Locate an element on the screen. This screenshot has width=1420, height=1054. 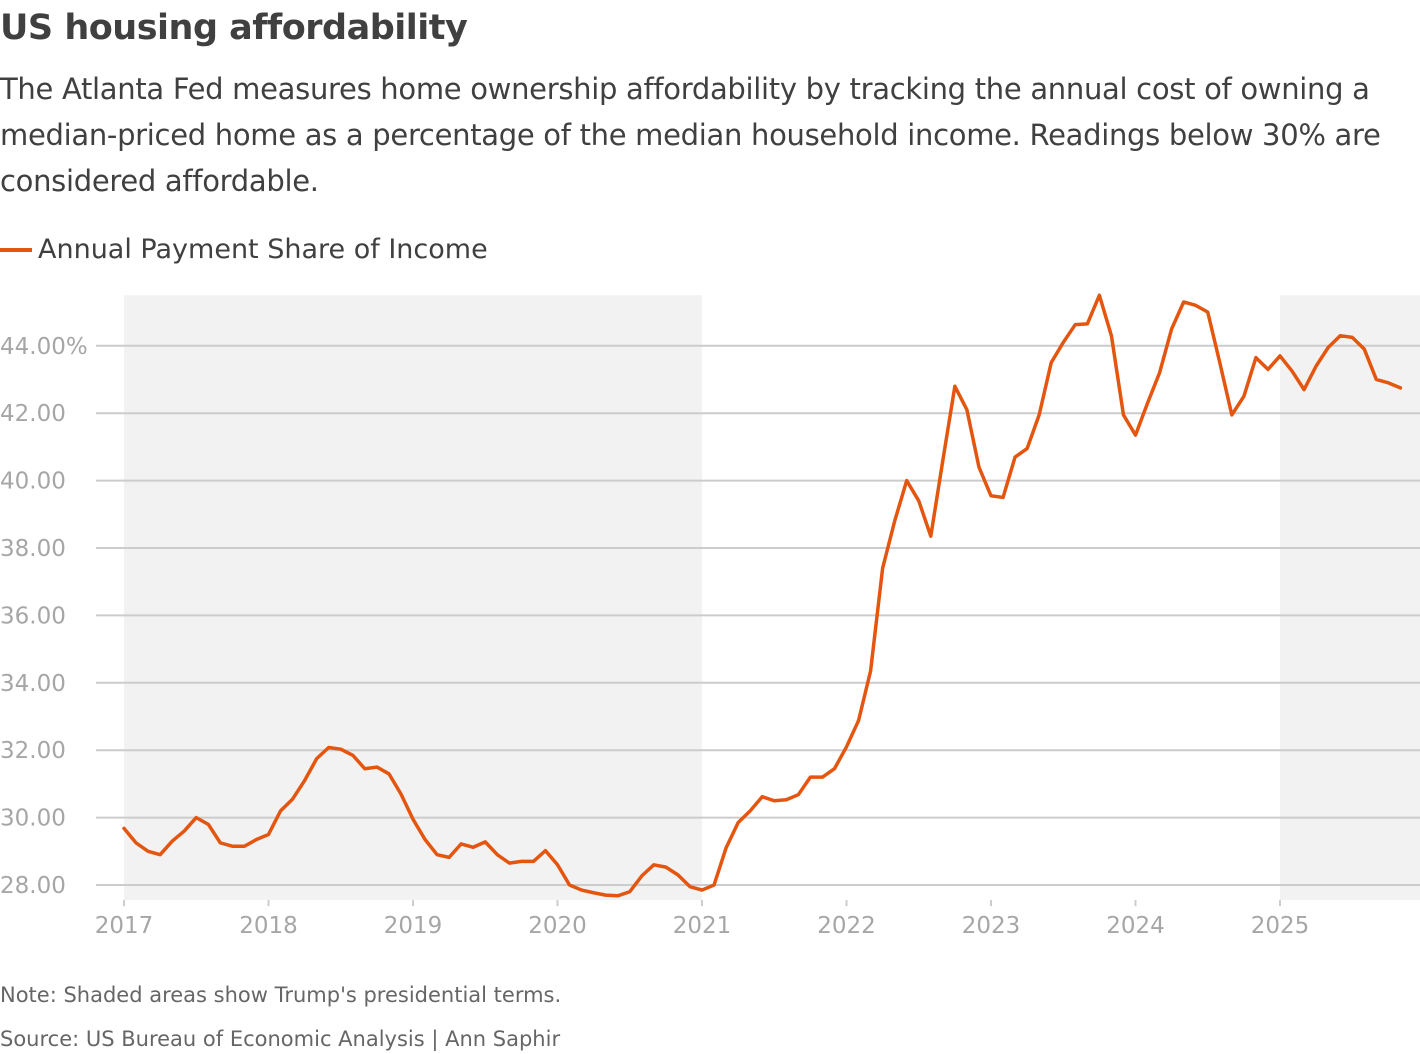
y-tick-label: 34.00 is located at coordinates (33, 684).